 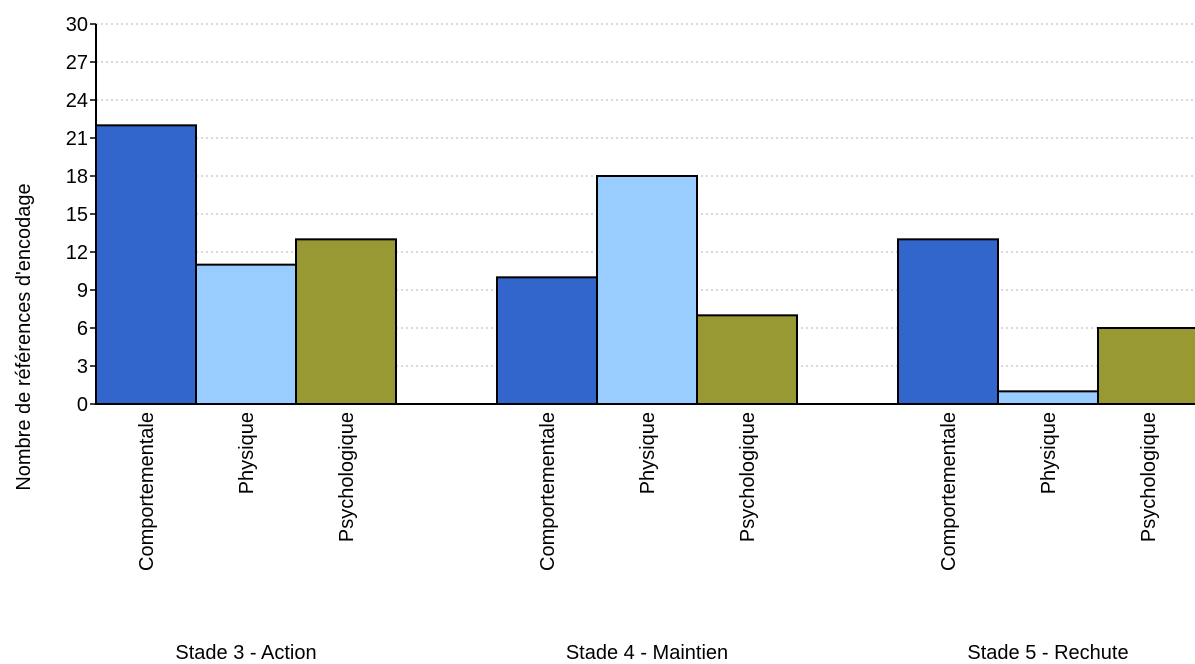 What do you see at coordinates (77, 139) in the screenshot?
I see `y-tick-label: 21` at bounding box center [77, 139].